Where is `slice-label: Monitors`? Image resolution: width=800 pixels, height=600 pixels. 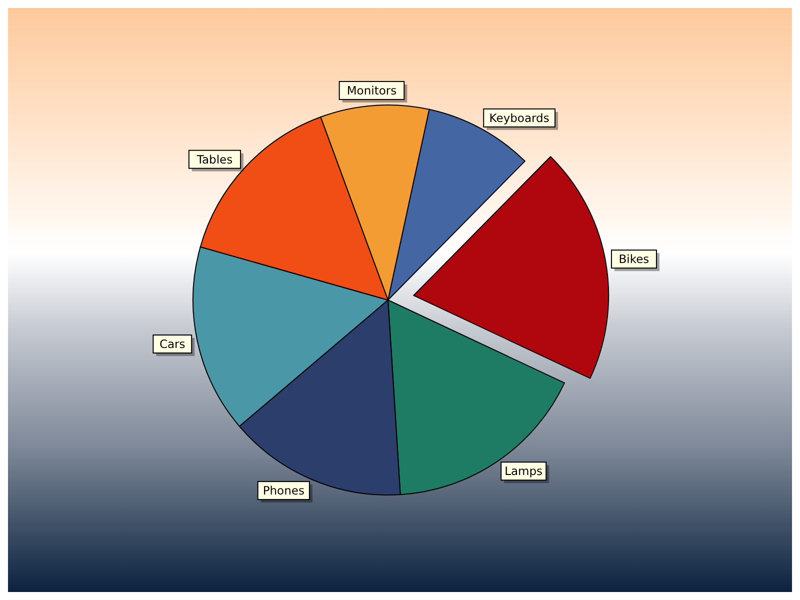
slice-label: Monitors is located at coordinates (371, 90).